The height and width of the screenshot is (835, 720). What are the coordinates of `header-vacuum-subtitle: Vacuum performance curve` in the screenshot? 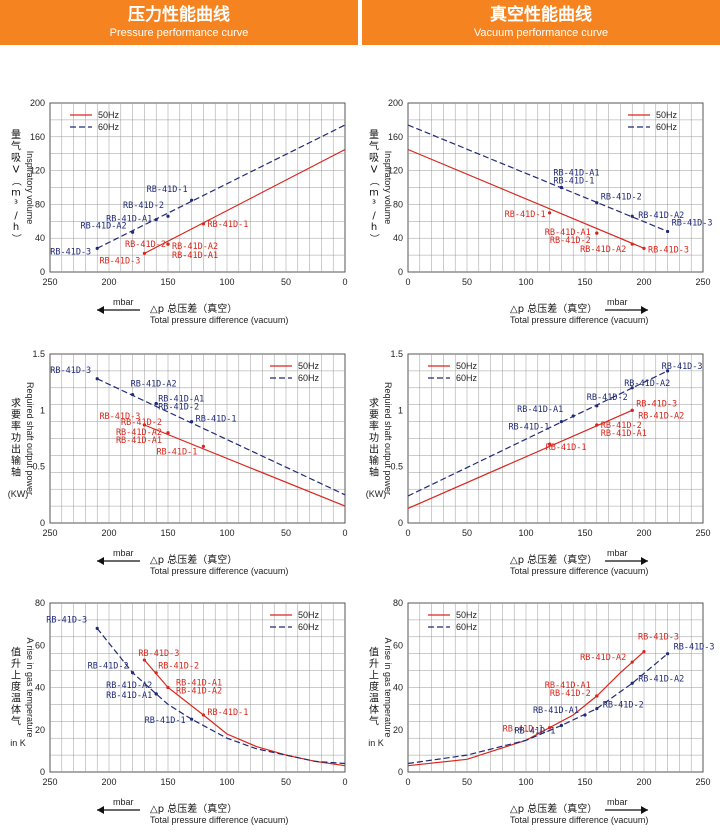 It's located at (541, 33).